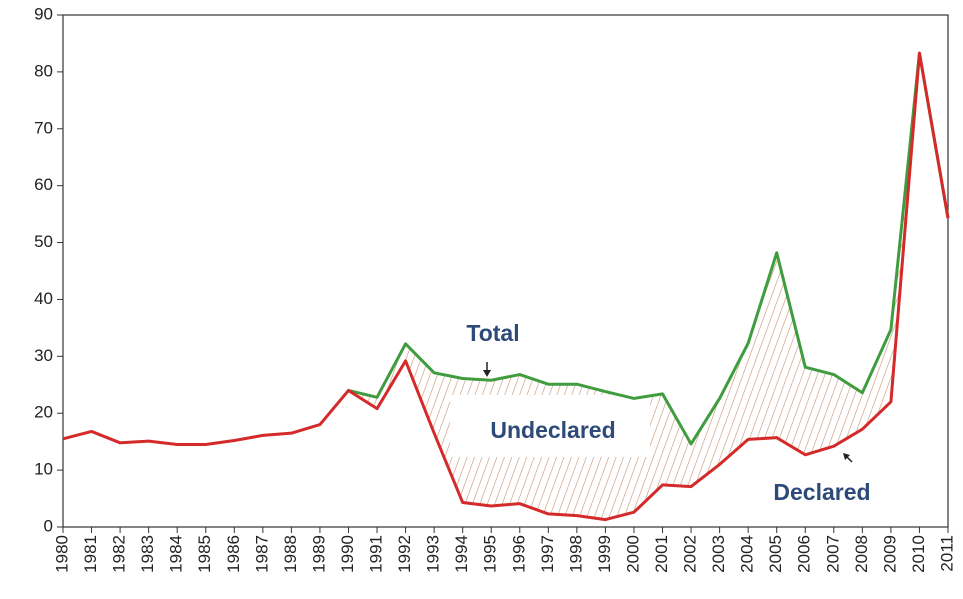  I want to click on x-tick-label: 2002, so click(690, 554).